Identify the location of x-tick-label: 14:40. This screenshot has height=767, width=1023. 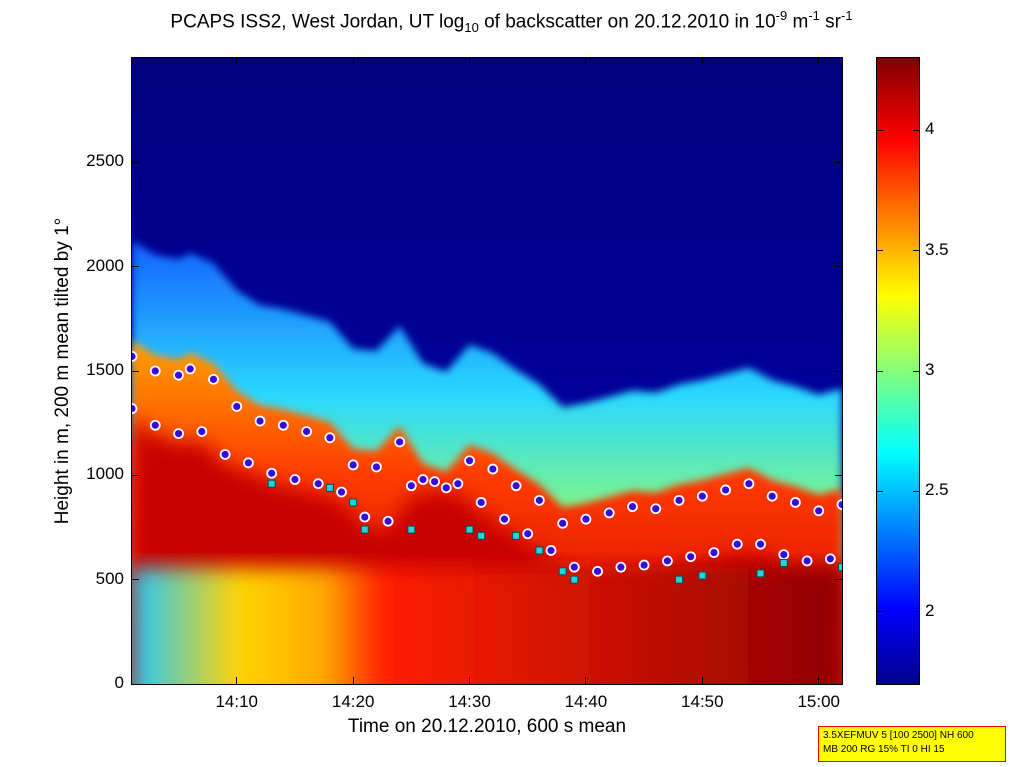
(586, 701).